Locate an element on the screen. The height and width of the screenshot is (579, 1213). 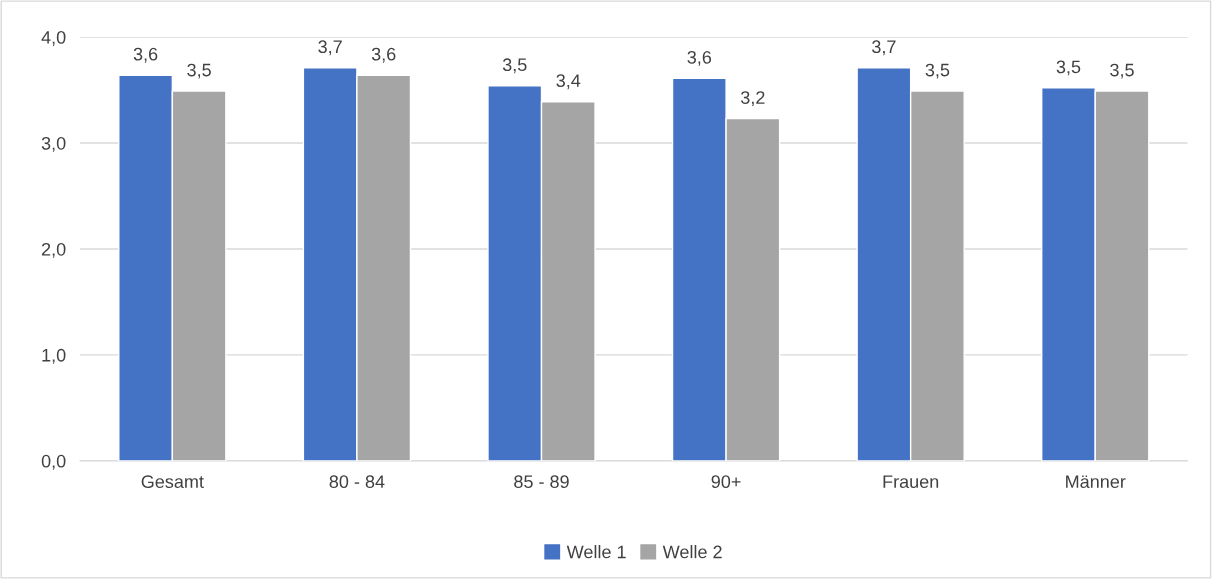
data-label: 3,4 is located at coordinates (568, 82).